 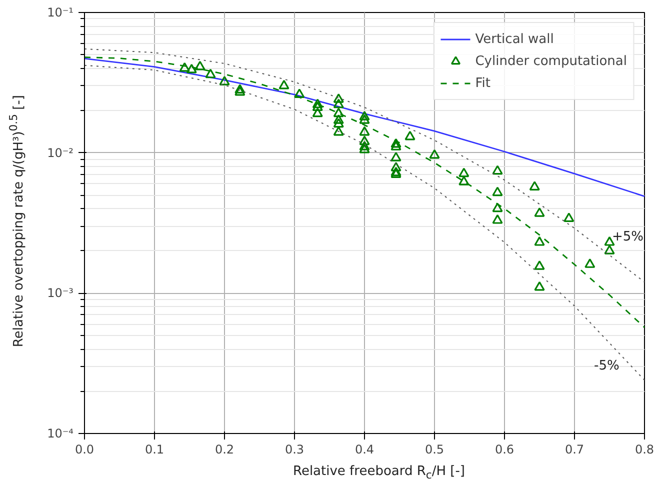 I want to click on x-tick-label: 0.0, so click(x=84, y=449).